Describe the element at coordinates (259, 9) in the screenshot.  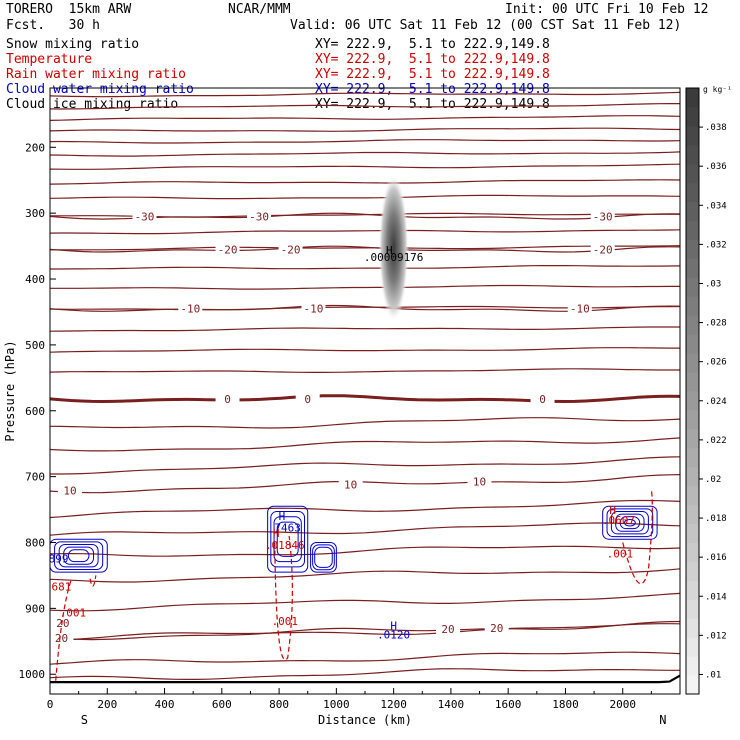
I see `center-title: NCAR/MMM` at that location.